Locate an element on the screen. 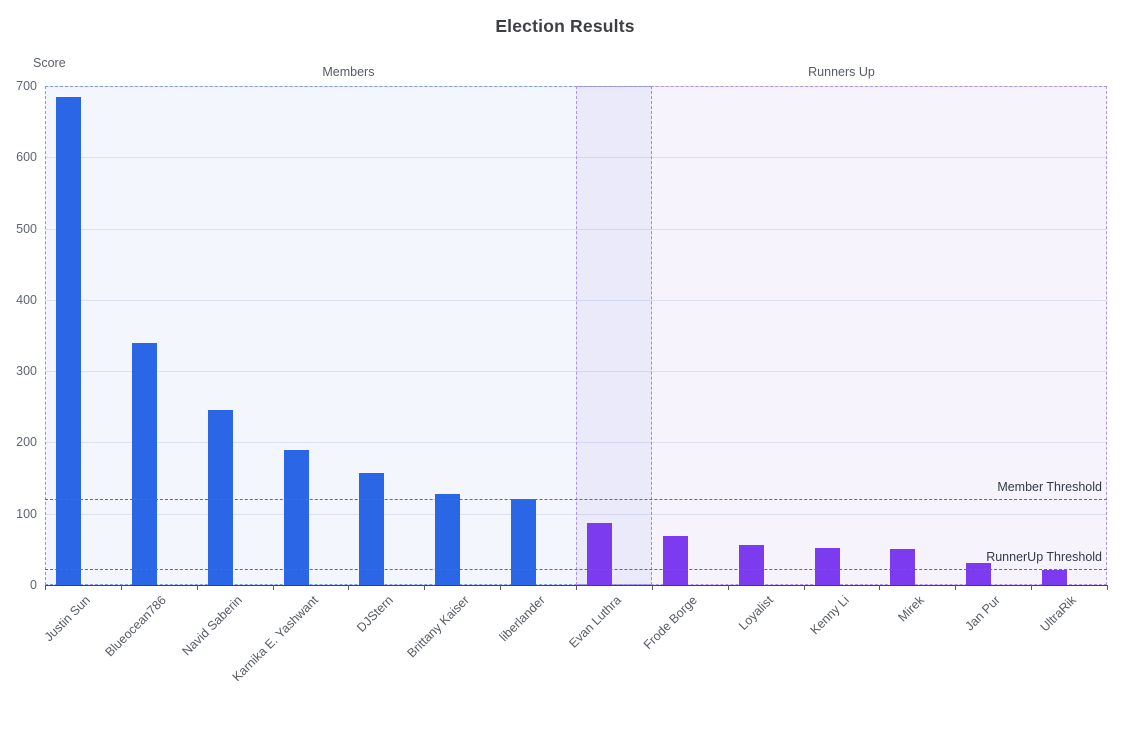 This screenshot has height=730, width=1130. x-axis-label: Evan Luthra is located at coordinates (595, 622).